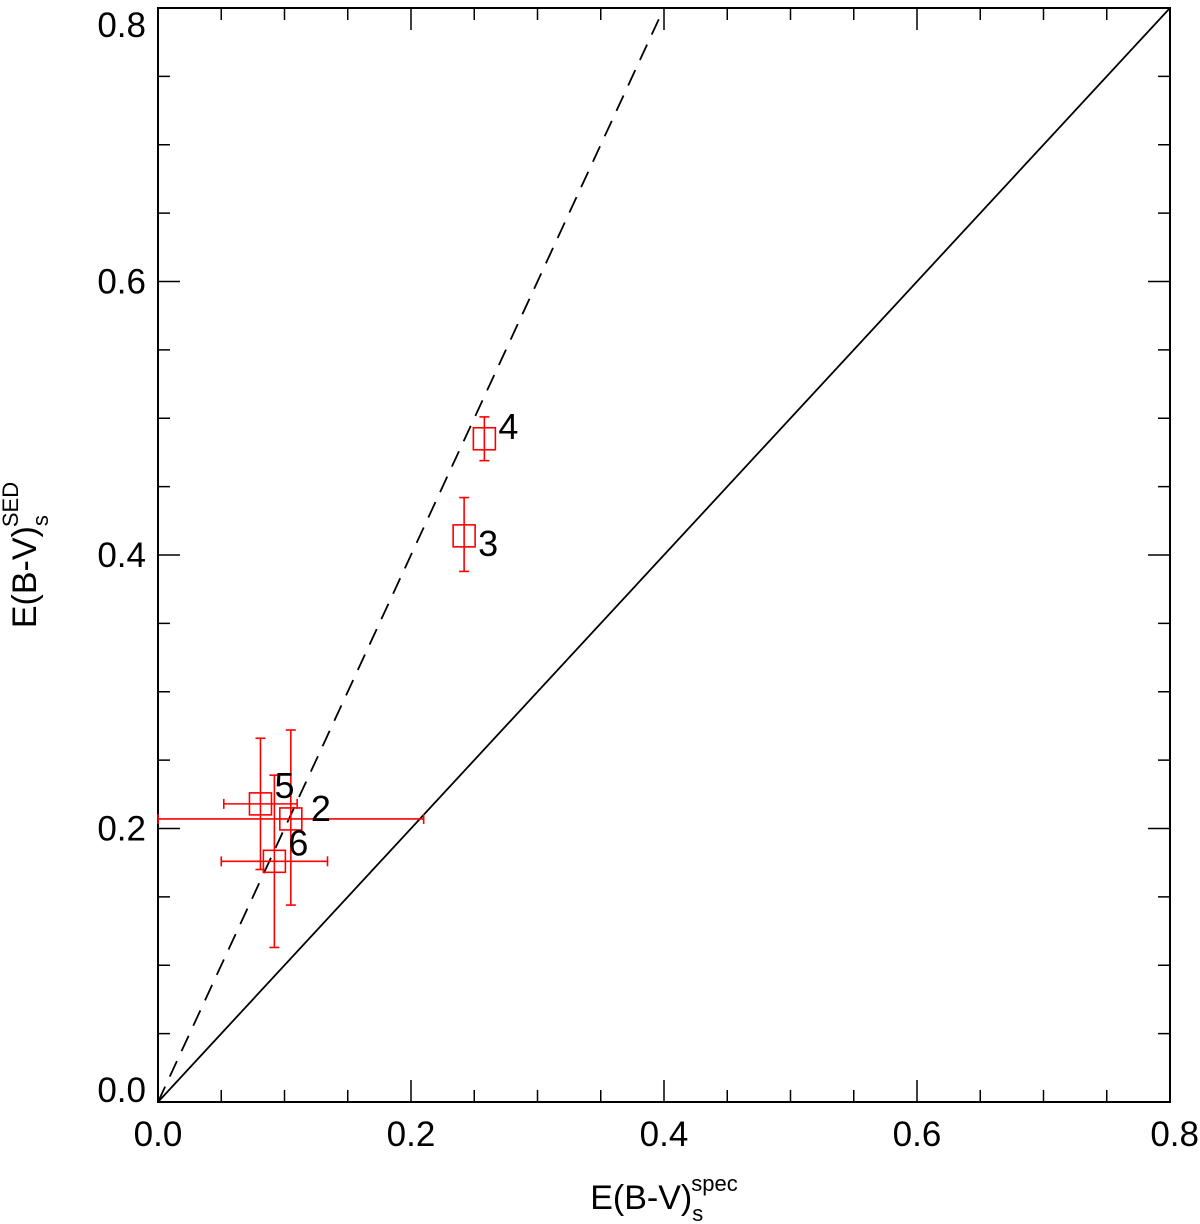 The width and height of the screenshot is (1200, 1224). Describe the element at coordinates (488, 543) in the screenshot. I see `point-label-3: 3` at that location.